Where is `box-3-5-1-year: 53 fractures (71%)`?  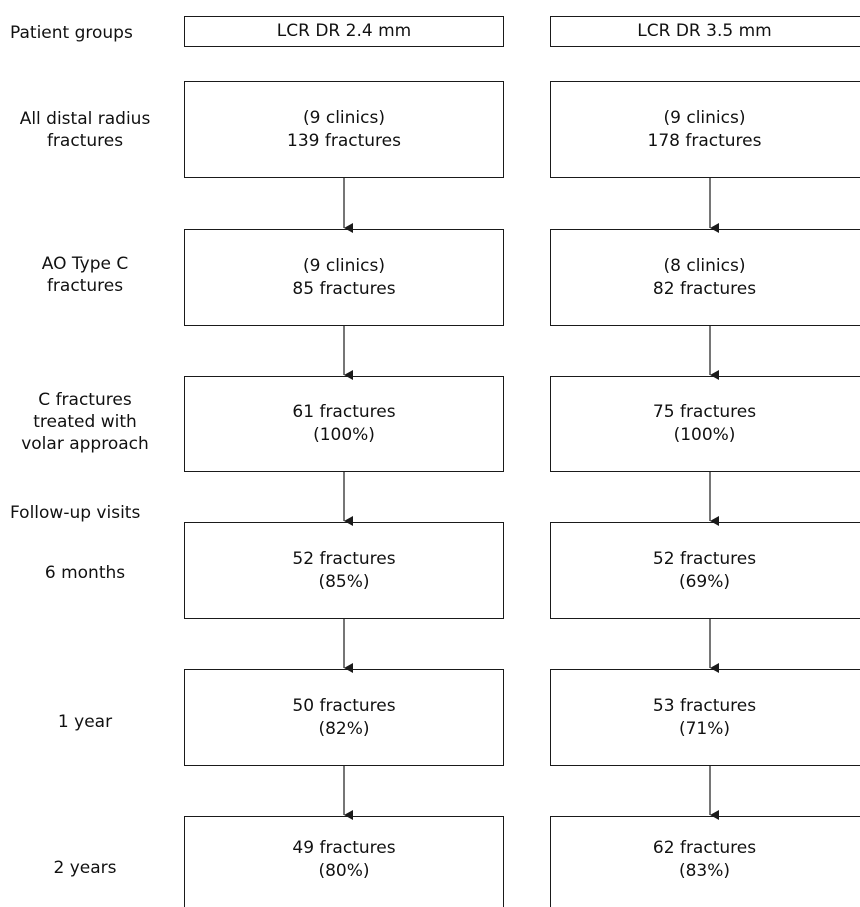
box-3-5-1-year: 53 fractures (71%) is located at coordinates (705, 717).